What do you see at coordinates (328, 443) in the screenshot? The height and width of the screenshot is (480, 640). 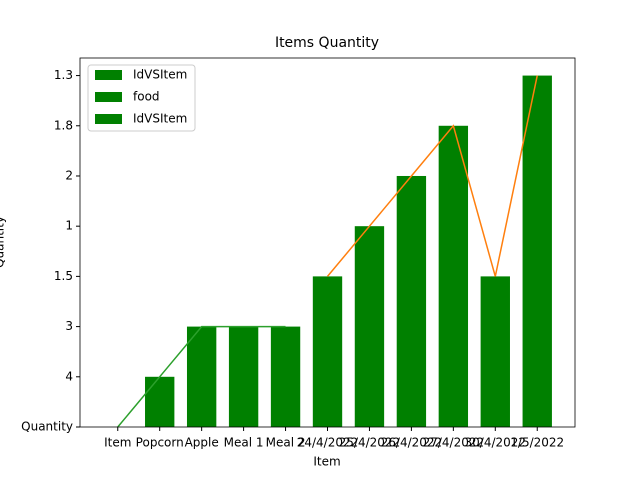 I see `x-tick-label: 24/4/2022` at bounding box center [328, 443].